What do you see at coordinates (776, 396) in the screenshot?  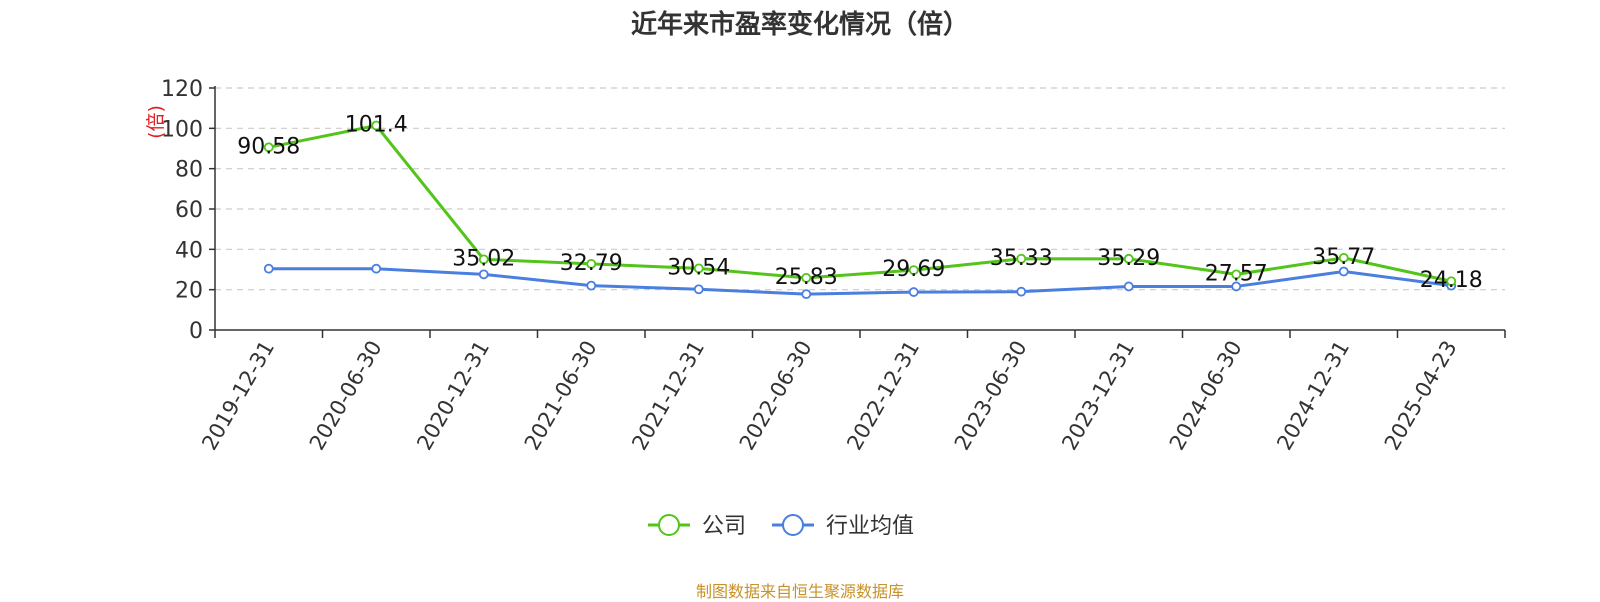 I see `x-tick-label: 2022-06-30` at bounding box center [776, 396].